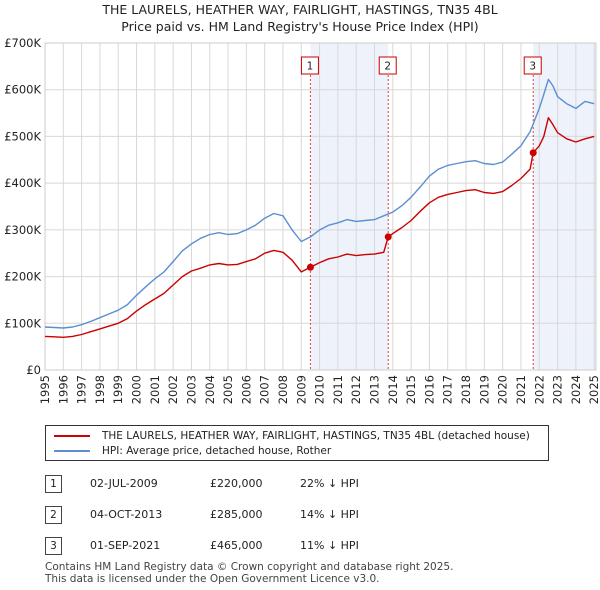 Image resolution: width=600 pixels, height=590 pixels. What do you see at coordinates (236, 545) in the screenshot?
I see `transaction-price: £465,000` at bounding box center [236, 545].